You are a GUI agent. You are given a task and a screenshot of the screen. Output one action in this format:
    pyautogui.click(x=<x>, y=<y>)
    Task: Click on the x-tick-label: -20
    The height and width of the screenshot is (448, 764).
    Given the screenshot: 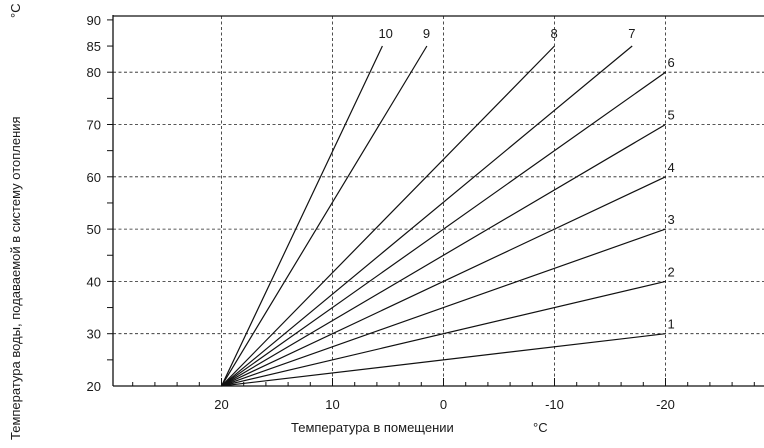 What is the action you would take?
    pyautogui.click(x=665, y=404)
    